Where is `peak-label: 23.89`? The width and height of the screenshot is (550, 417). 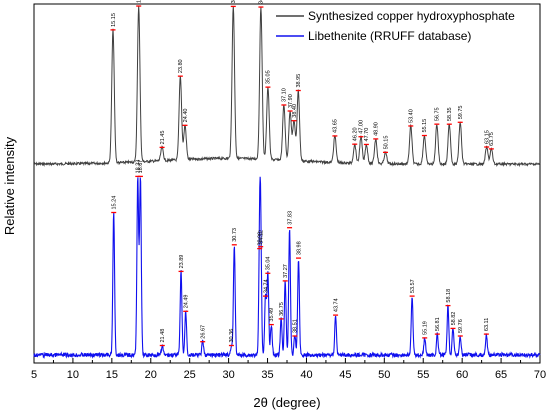
peak-label: 23.89 is located at coordinates (182, 262).